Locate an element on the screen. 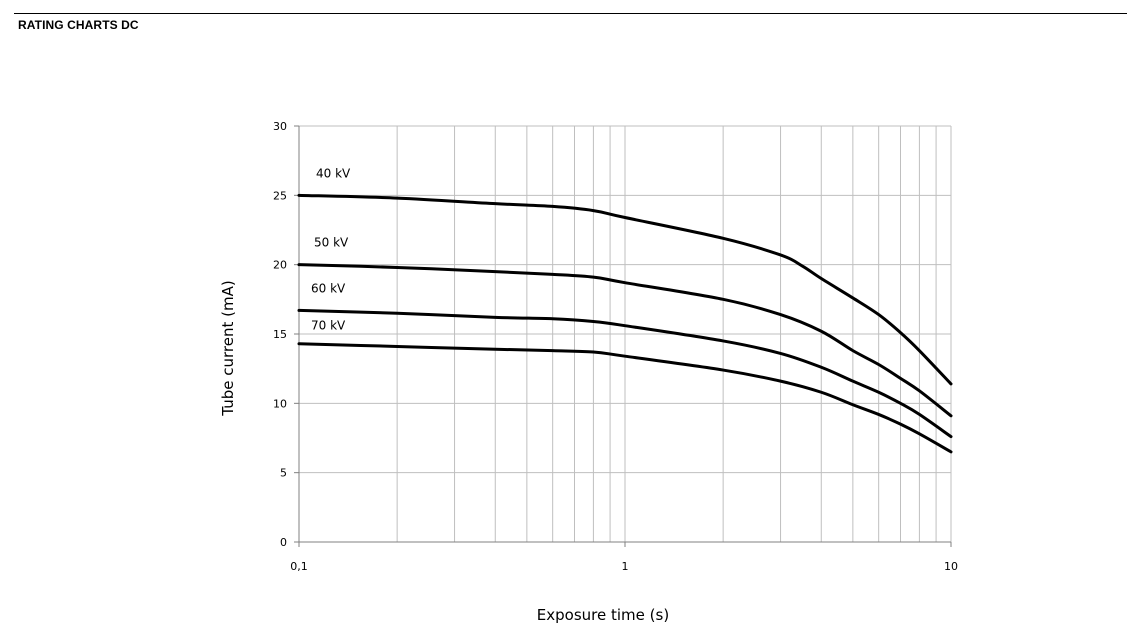 This screenshot has height=632, width=1137. series-label-40kv: 40 kV is located at coordinates (333, 173).